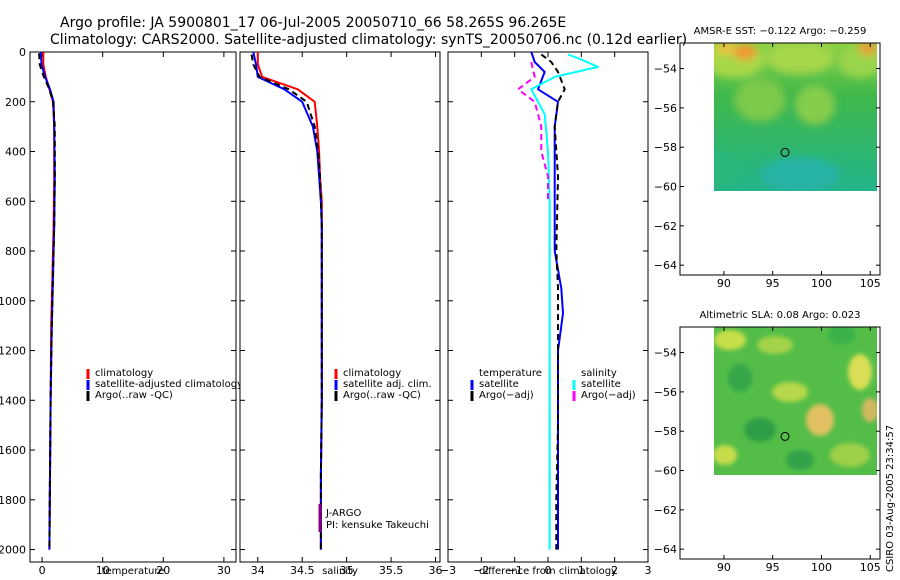  Describe the element at coordinates (795, 398) in the screenshot. I see `sla-texture` at that location.